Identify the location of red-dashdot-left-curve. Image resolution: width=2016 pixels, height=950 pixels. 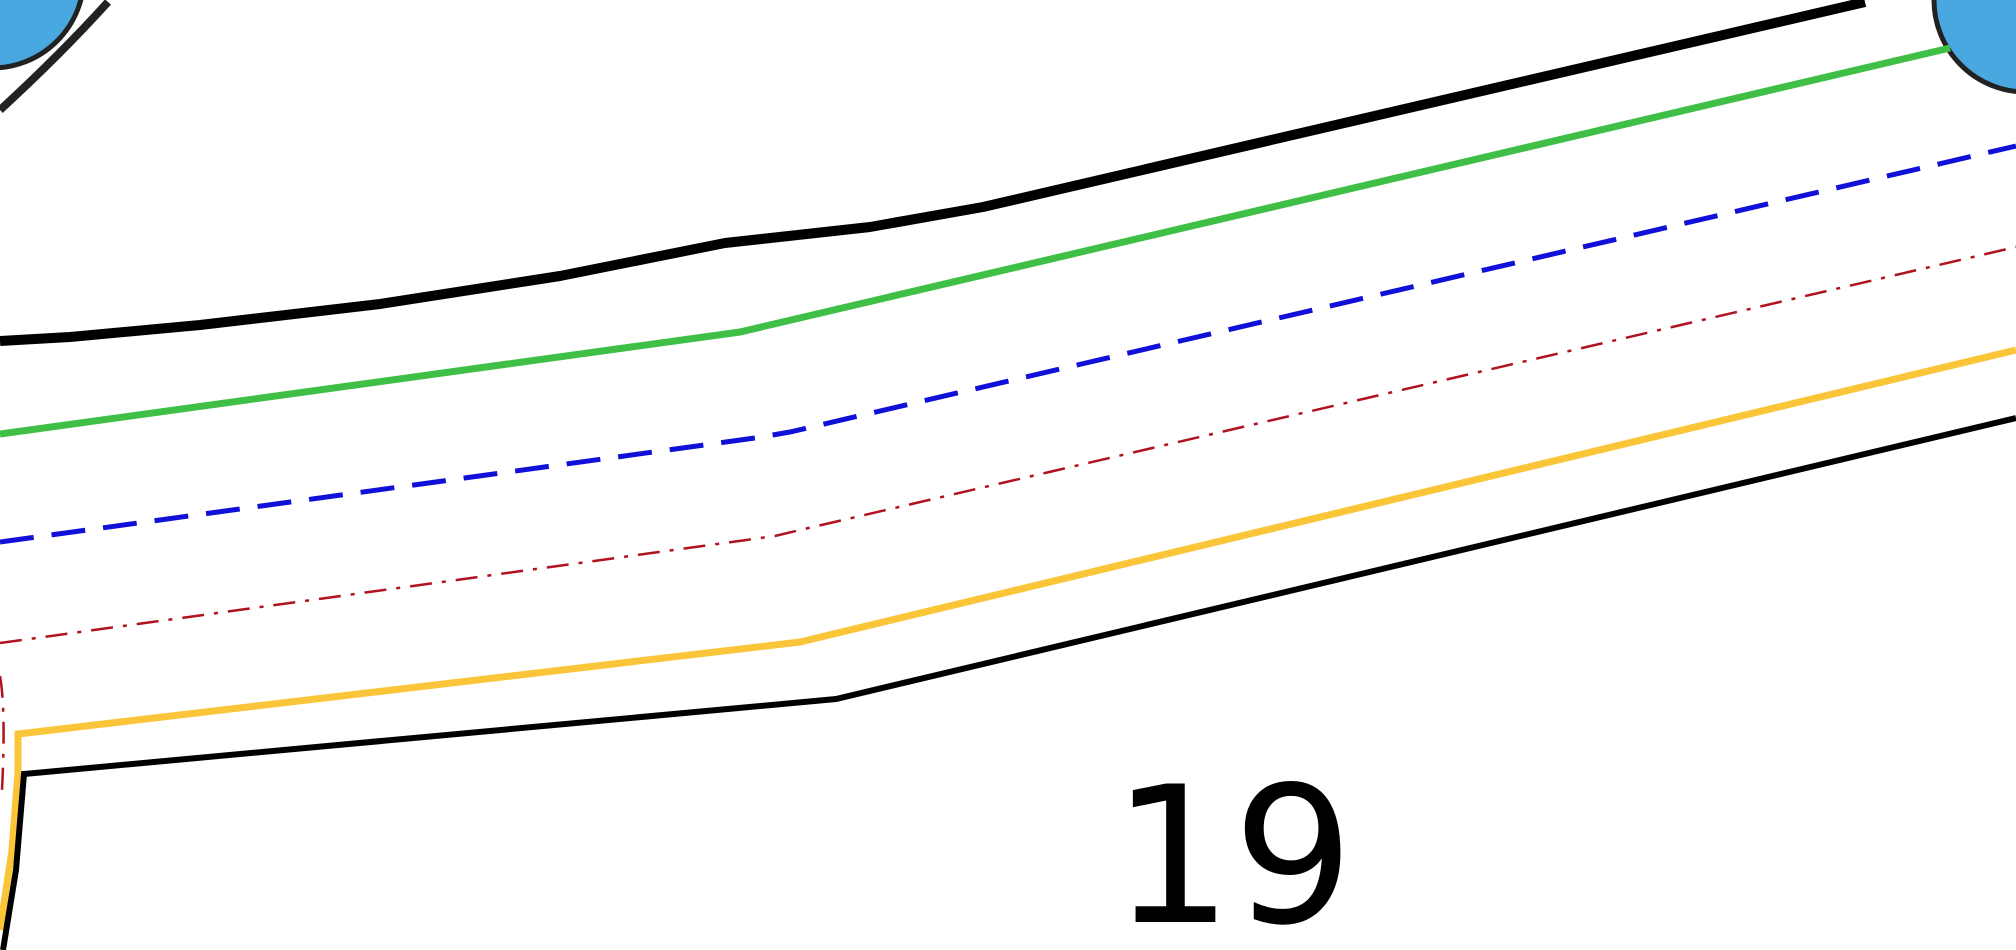
(2, 733).